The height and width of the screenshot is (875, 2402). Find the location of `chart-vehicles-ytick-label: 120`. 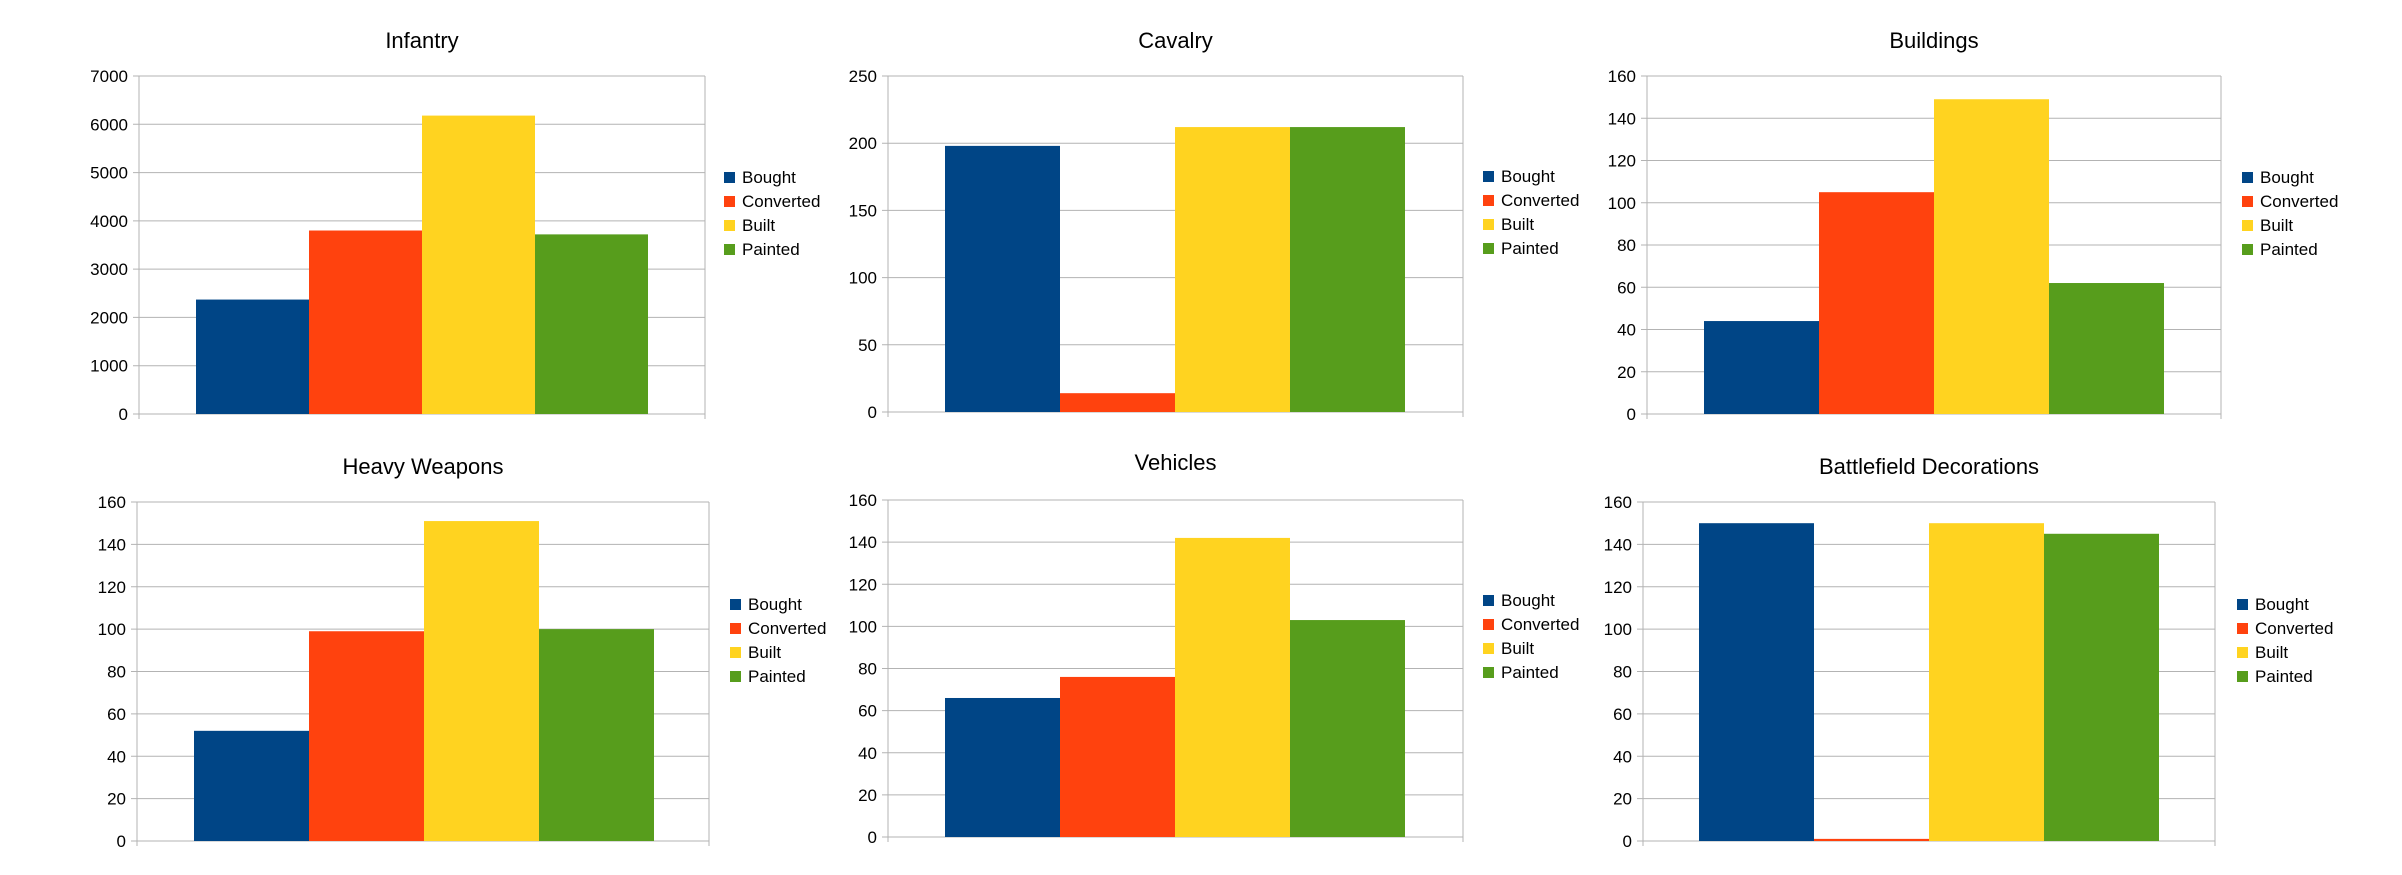

chart-vehicles-ytick-label: 120 is located at coordinates (863, 584).